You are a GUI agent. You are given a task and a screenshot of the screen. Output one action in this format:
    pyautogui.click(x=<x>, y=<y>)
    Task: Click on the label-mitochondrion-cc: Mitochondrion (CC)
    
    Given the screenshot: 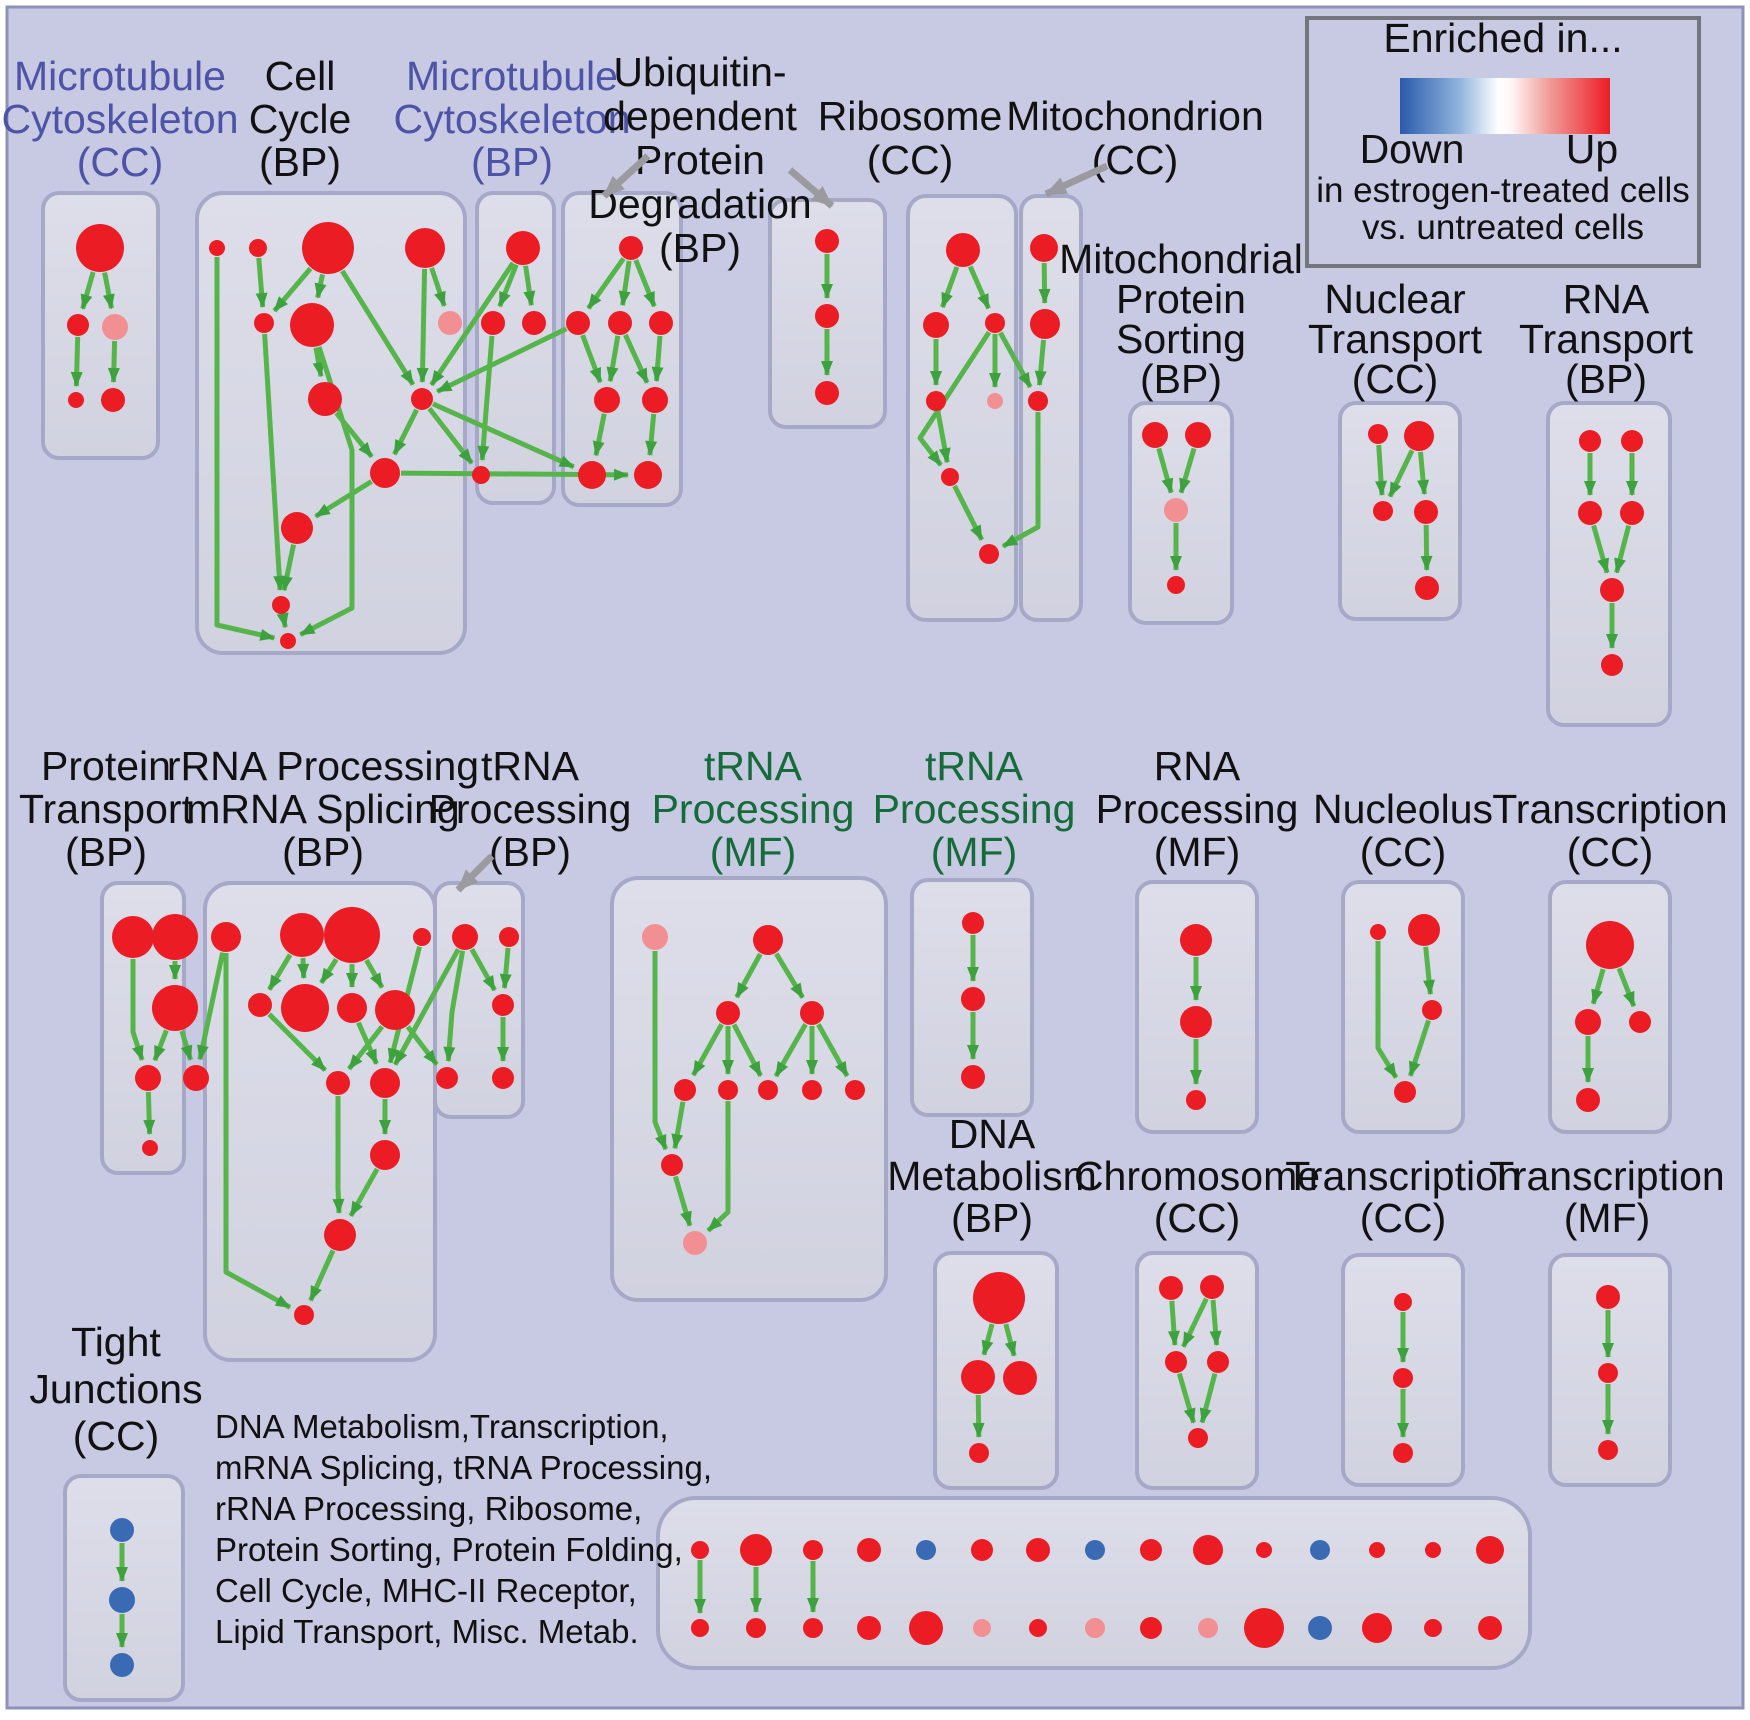 What is the action you would take?
    pyautogui.click(x=1135, y=138)
    